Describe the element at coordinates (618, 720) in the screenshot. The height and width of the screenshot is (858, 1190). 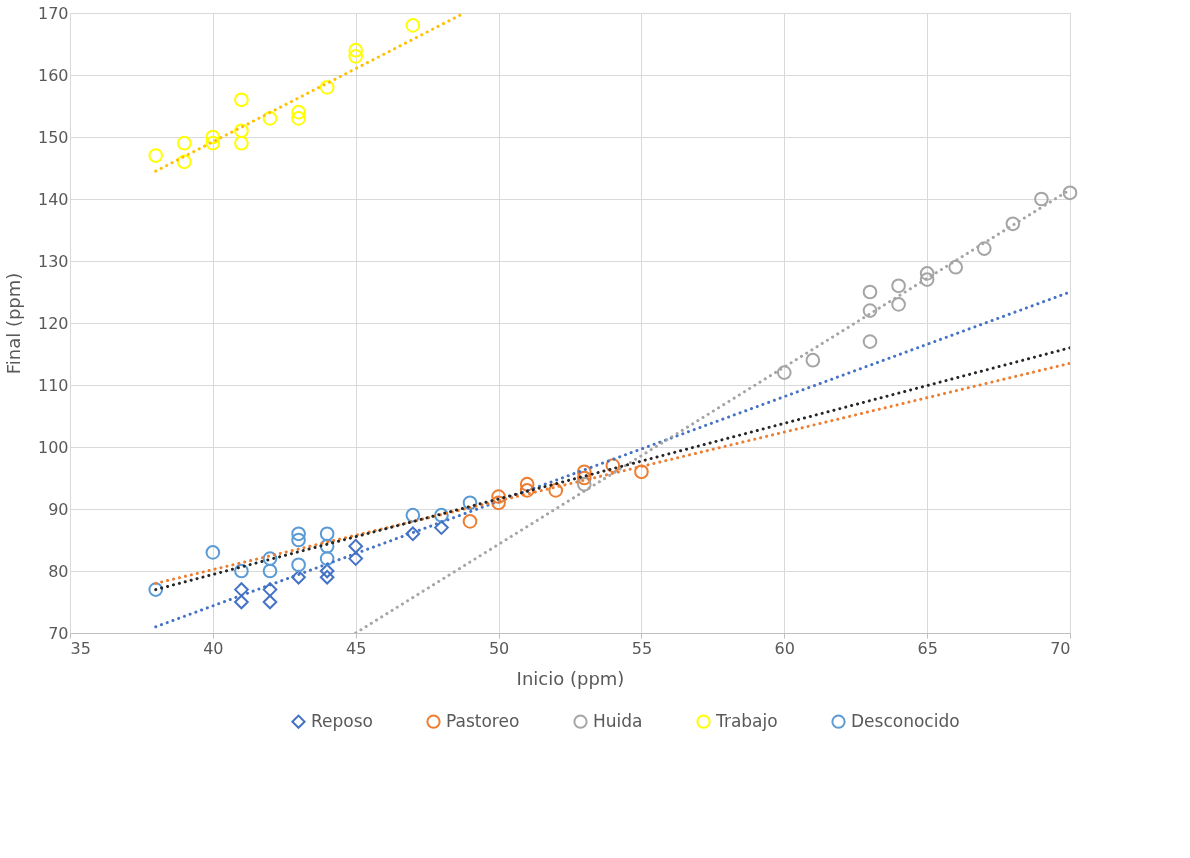
I see `legend-label: Huida` at that location.